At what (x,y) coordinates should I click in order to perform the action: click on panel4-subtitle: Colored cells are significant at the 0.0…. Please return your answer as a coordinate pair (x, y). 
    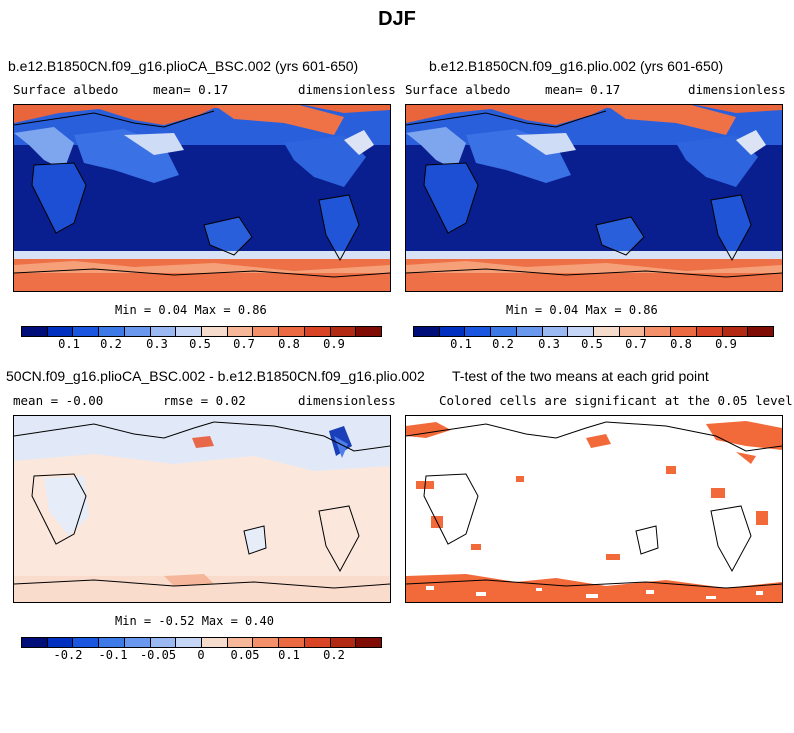
    Looking at the image, I should click on (616, 400).